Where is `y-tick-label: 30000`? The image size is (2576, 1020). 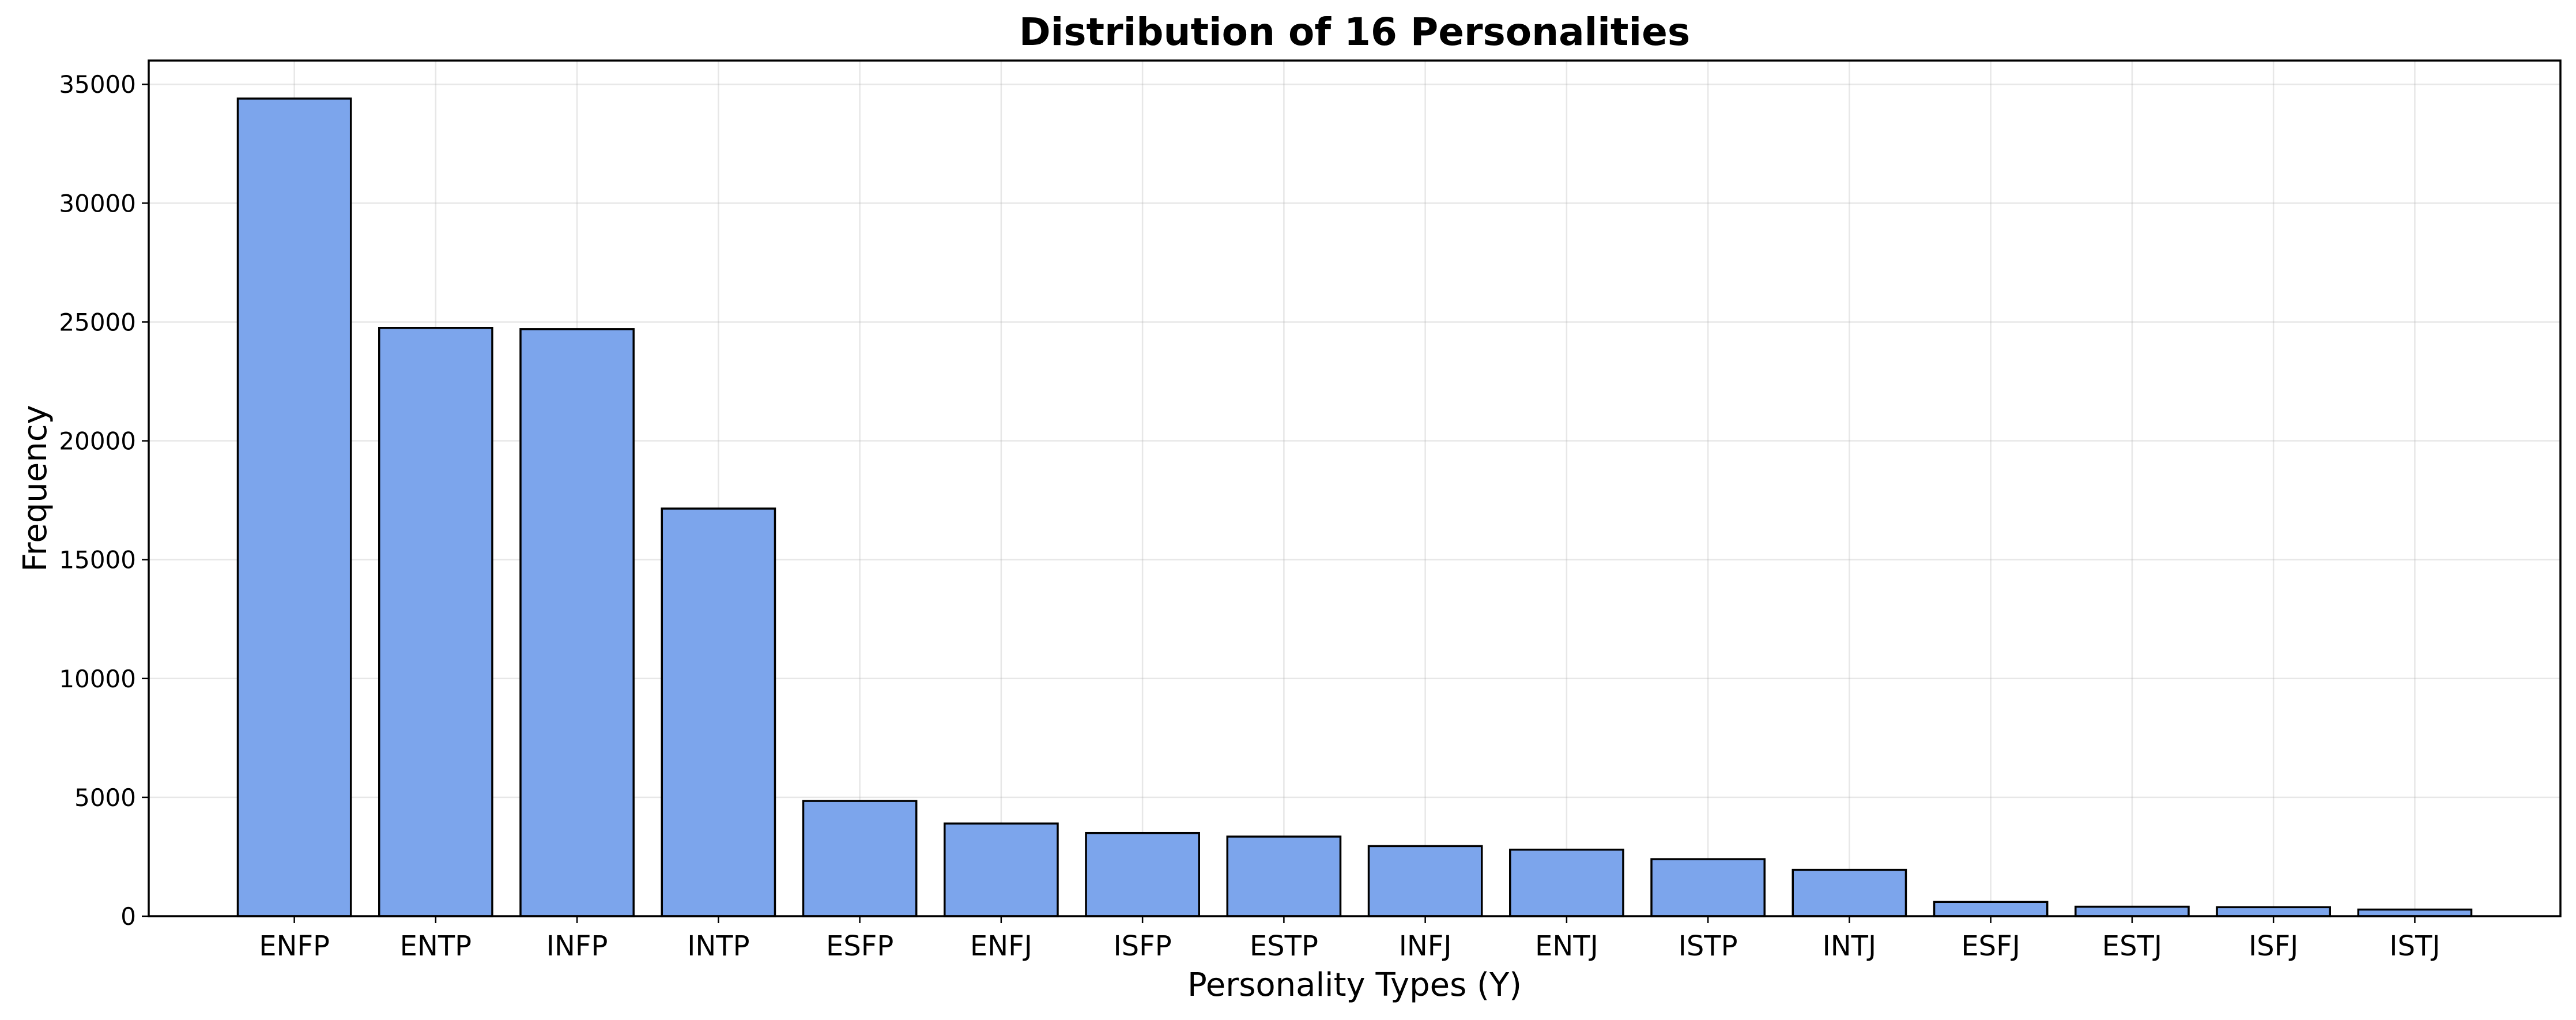 y-tick-label: 30000 is located at coordinates (97, 203).